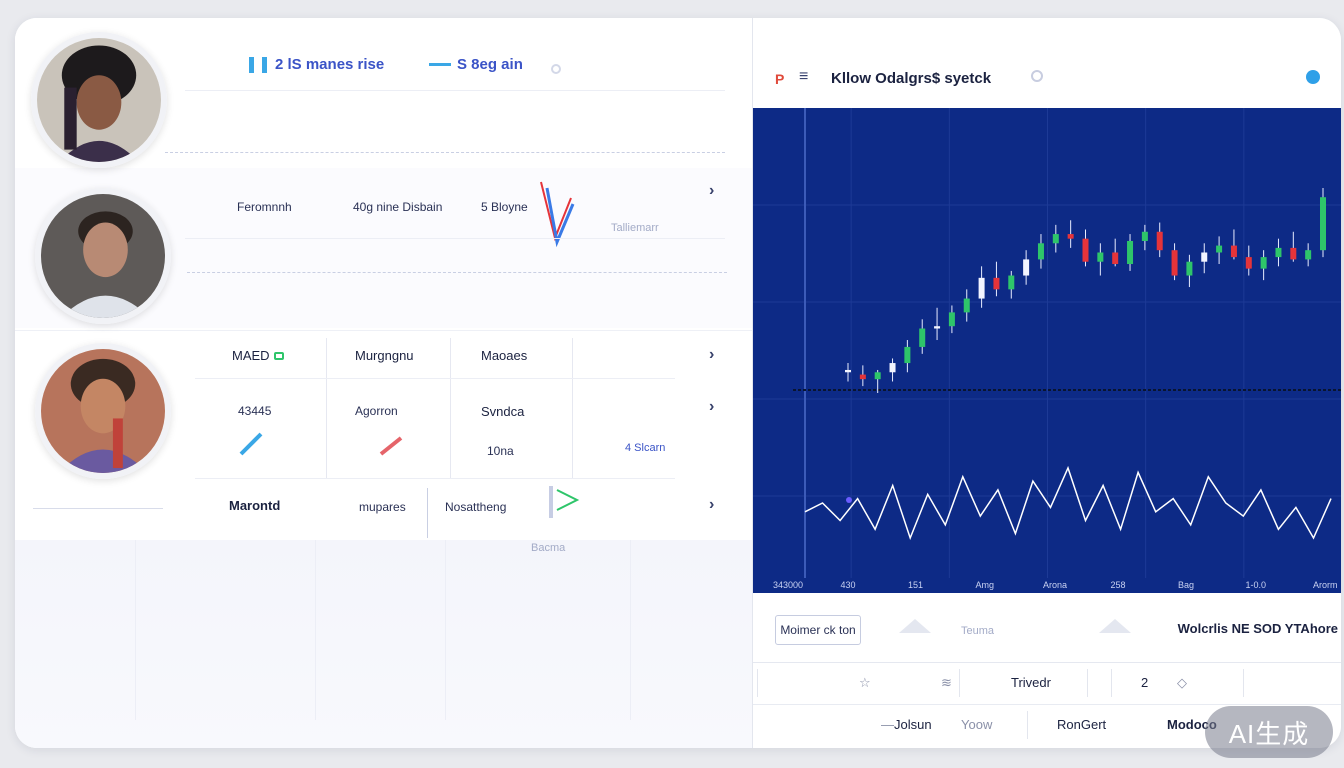 This screenshot has width=1344, height=768. Describe the element at coordinates (977, 724) in the screenshot. I see `list-item-label: Yoow` at that location.